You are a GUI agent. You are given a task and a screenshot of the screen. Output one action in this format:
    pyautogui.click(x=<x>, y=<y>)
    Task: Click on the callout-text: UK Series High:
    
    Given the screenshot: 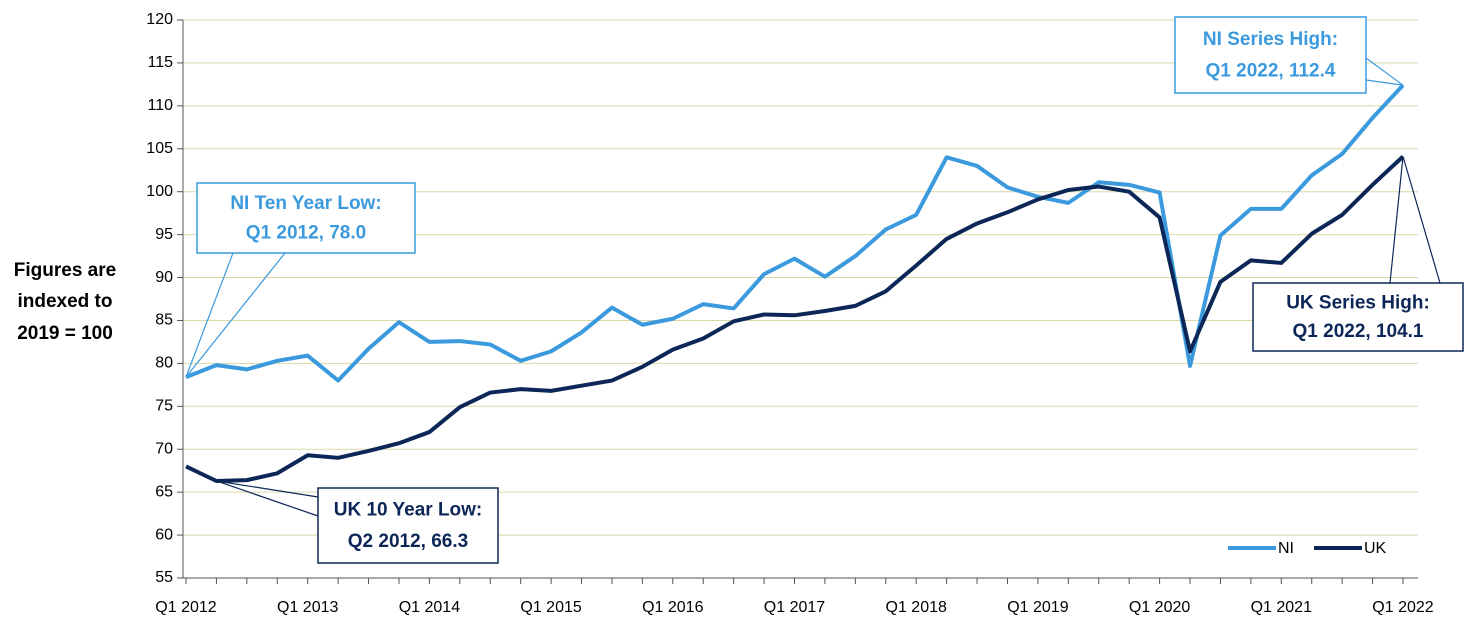 What is the action you would take?
    pyautogui.click(x=1358, y=302)
    